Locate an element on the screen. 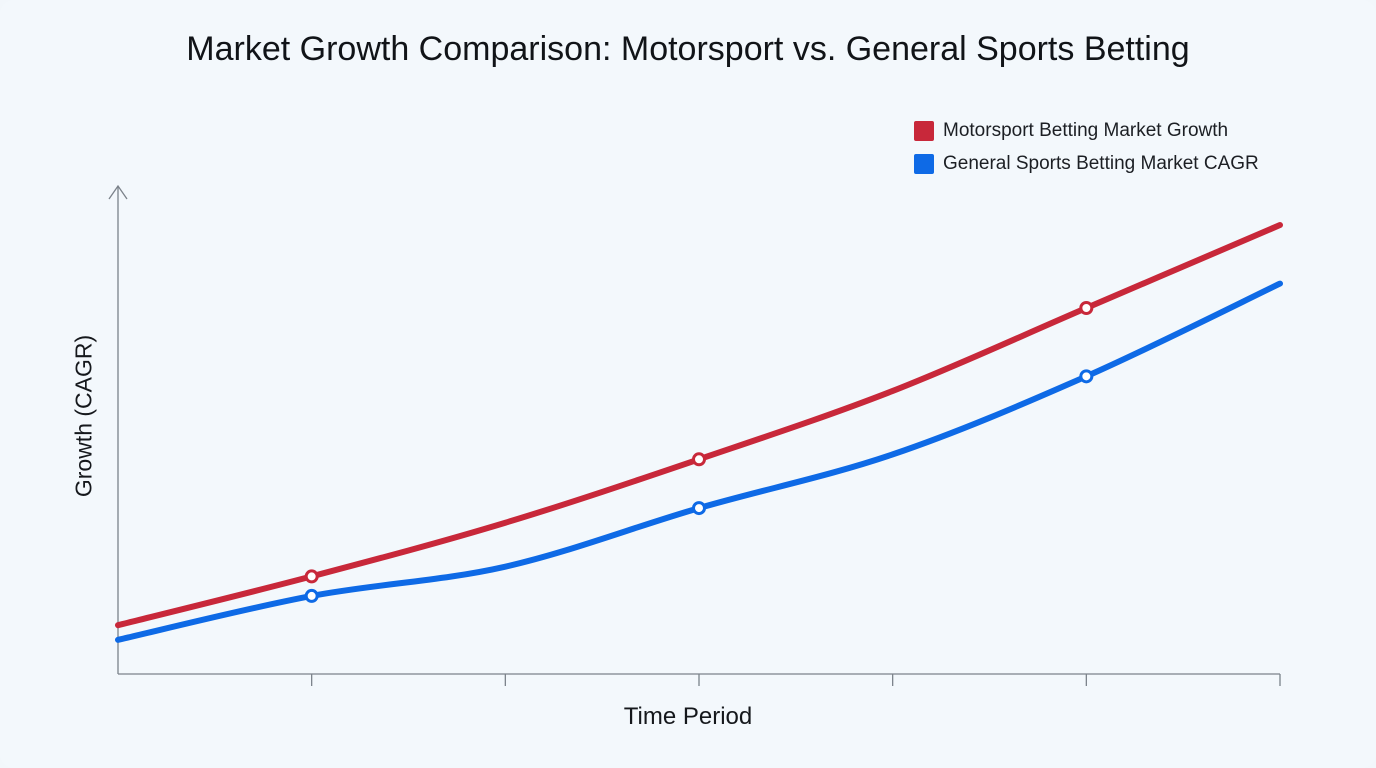 Image resolution: width=1376 pixels, height=768 pixels. legend-item-motorsport: Motorsport Betting Market Growth is located at coordinates (1086, 130).